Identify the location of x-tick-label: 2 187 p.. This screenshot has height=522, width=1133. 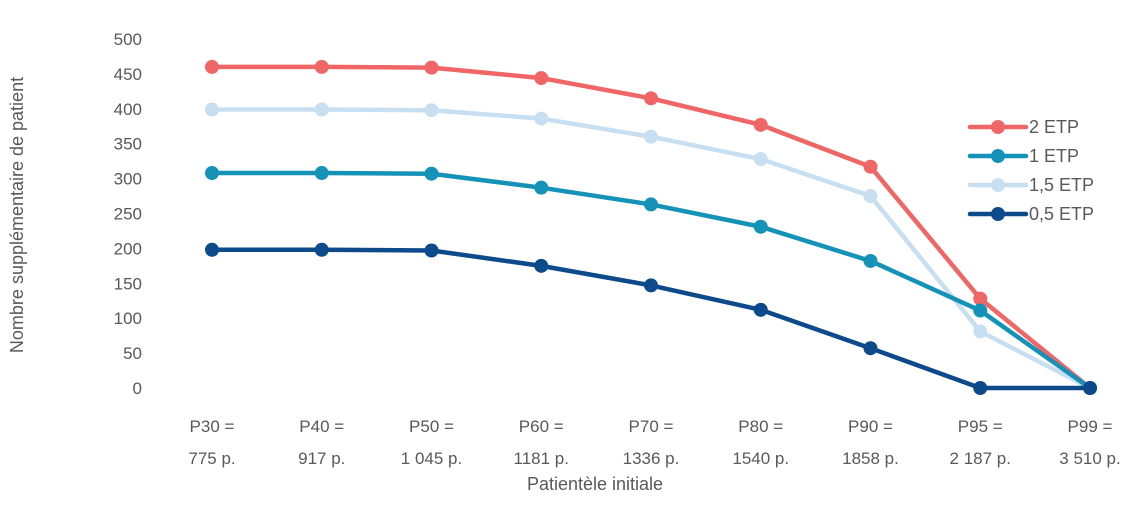
(980, 458).